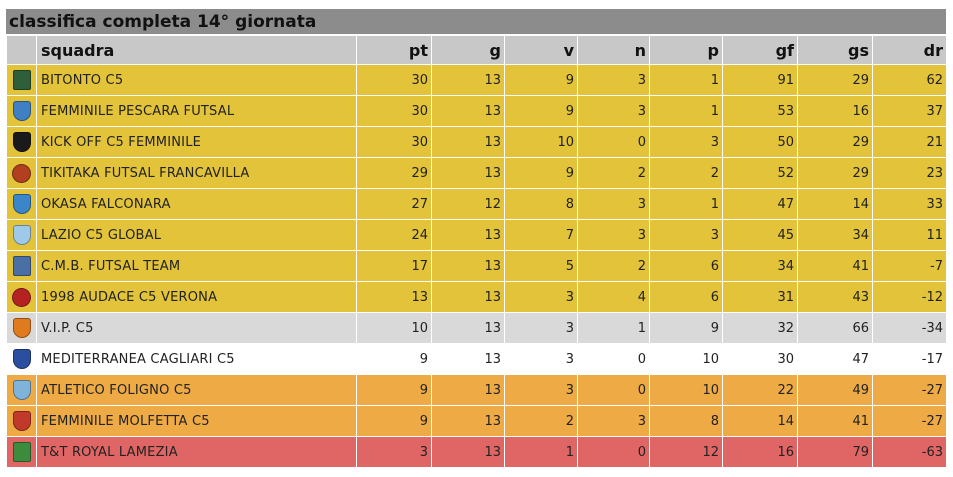 The width and height of the screenshot is (953, 477). What do you see at coordinates (21, 421) in the screenshot?
I see `molfetta-crest-icon` at bounding box center [21, 421].